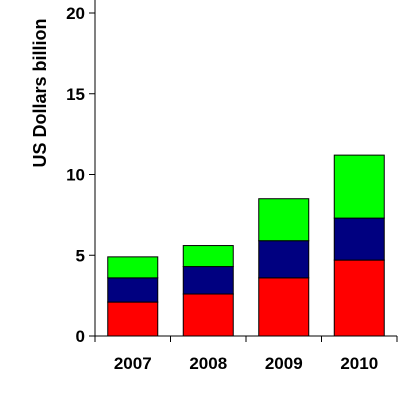 This screenshot has width=402, height=403. What do you see at coordinates (80, 336) in the screenshot?
I see `y-tick-label-0: 0` at bounding box center [80, 336].